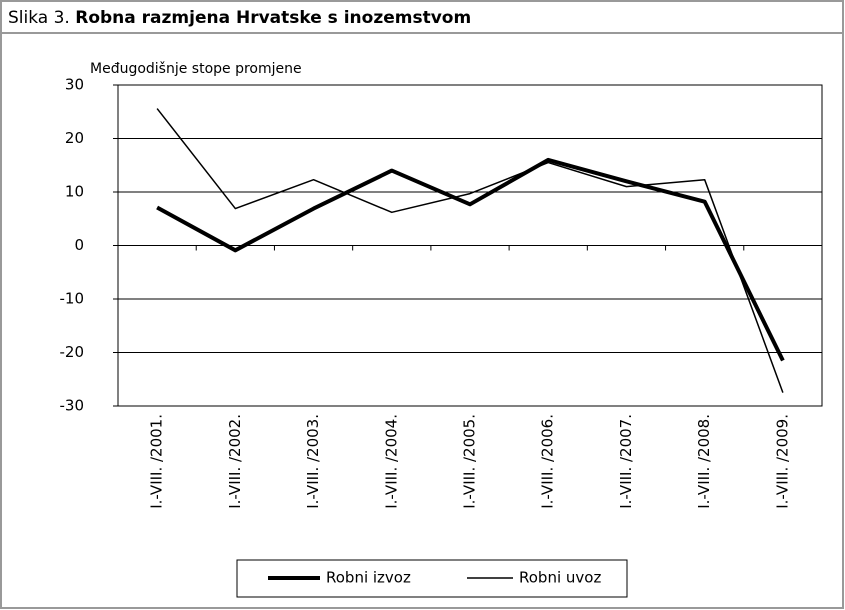  Describe the element at coordinates (560, 578) in the screenshot. I see `legend-label: Robni uvoz` at that location.